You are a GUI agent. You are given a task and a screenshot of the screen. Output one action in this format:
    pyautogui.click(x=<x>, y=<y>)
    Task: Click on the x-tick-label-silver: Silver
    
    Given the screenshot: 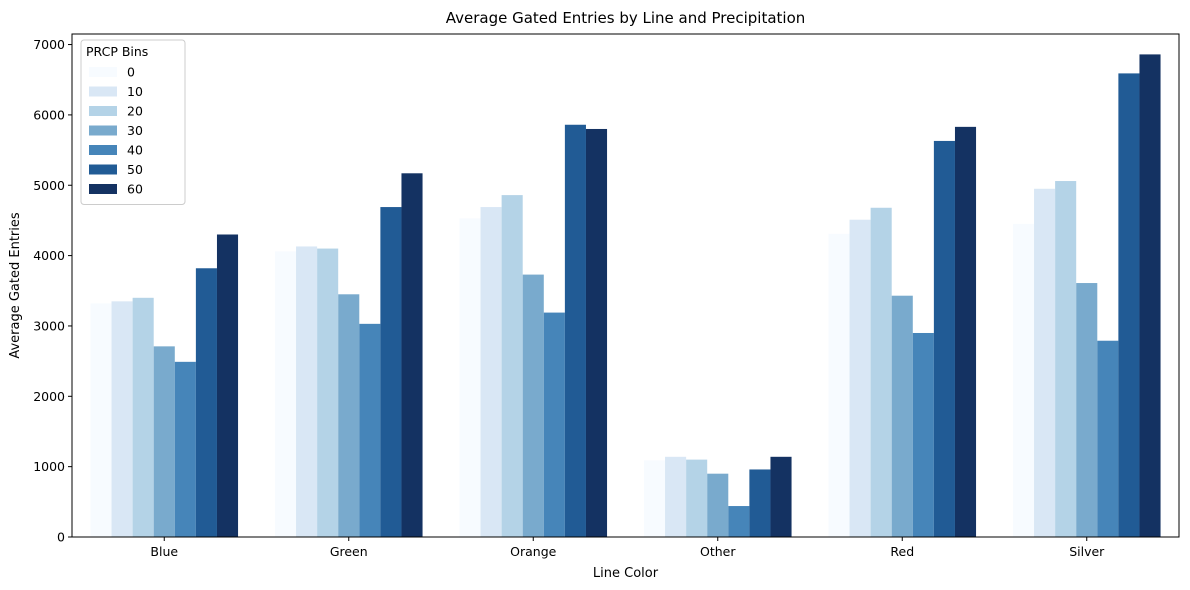 What is the action you would take?
    pyautogui.click(x=1087, y=551)
    